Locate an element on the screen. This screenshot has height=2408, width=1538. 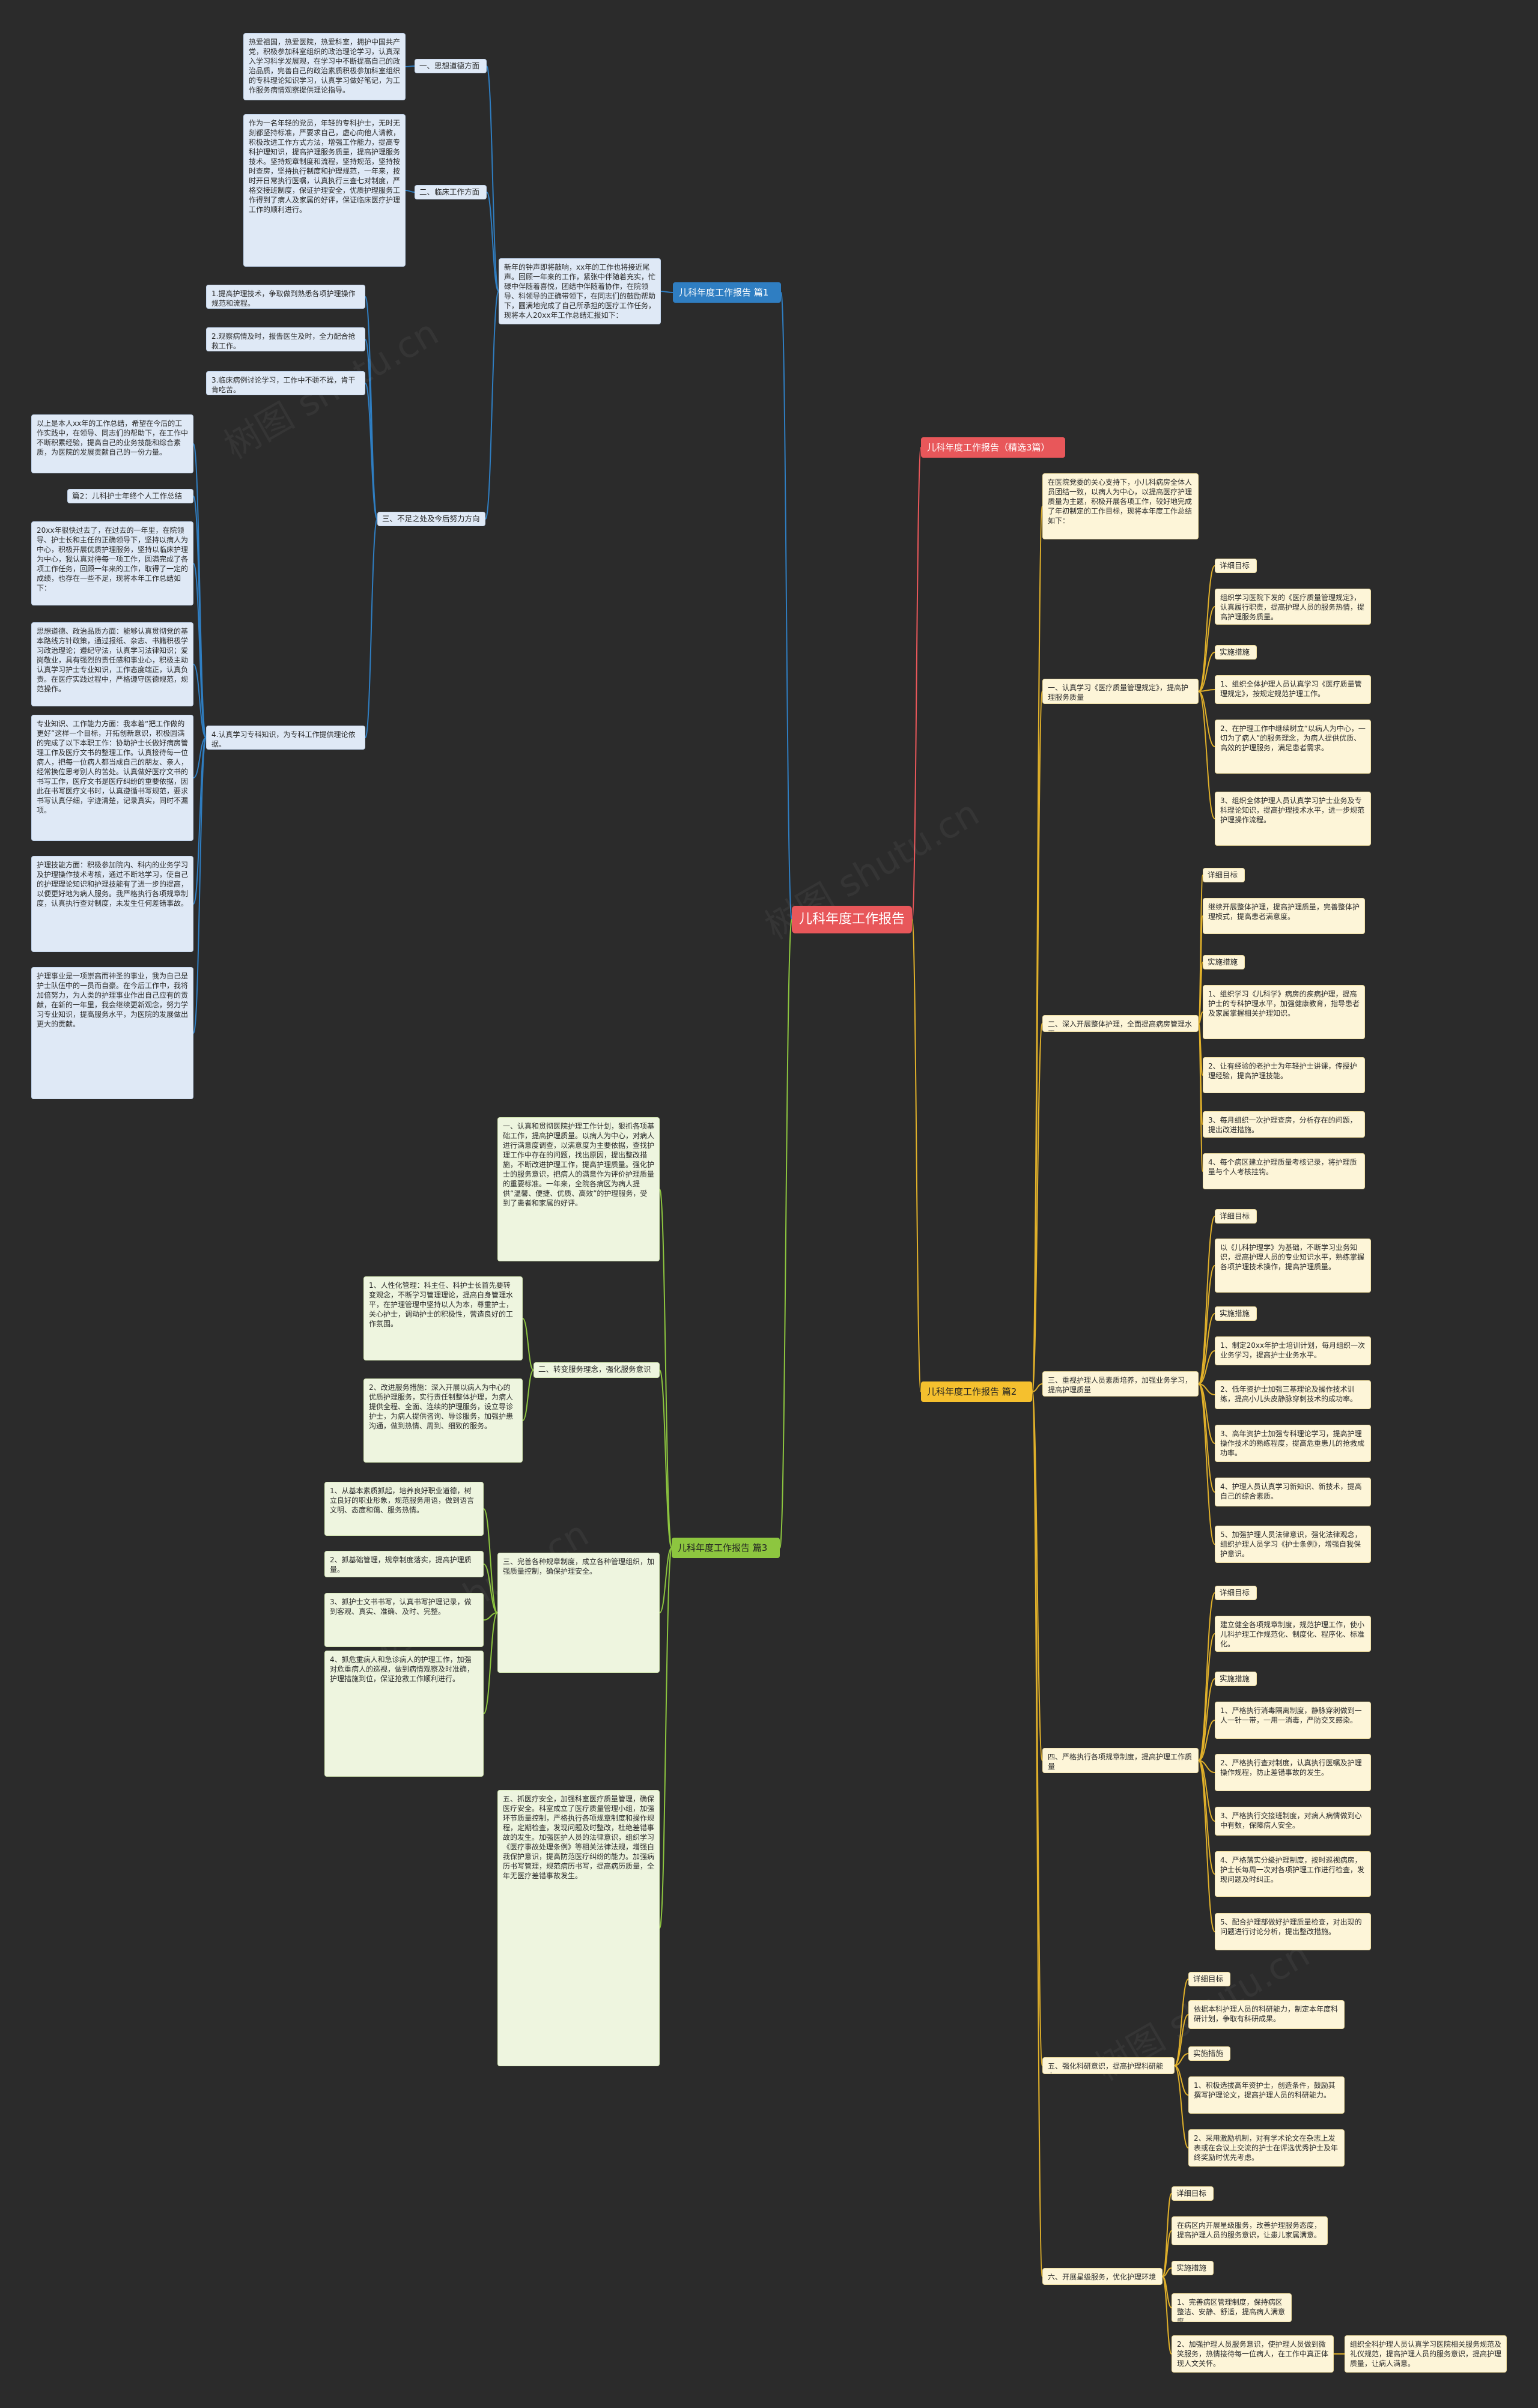
branch2-sec2-measure: 2、让有经验的老护士为年轻护士讲课，传授护理经验，提高护理技能。 is located at coordinates (1284, 1075).